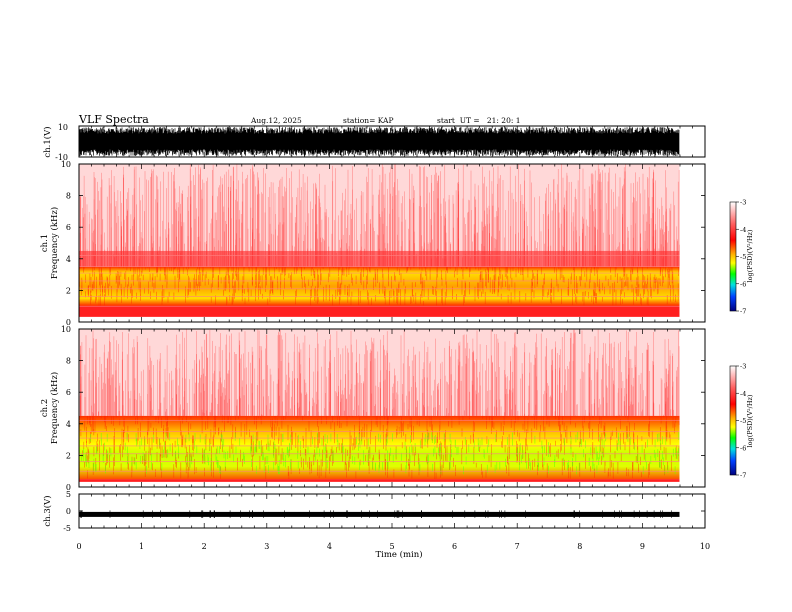 Image resolution: width=792 pixels, height=612 pixels. Describe the element at coordinates (276, 120) in the screenshot. I see `header-date: Aug.12, 2025` at that location.